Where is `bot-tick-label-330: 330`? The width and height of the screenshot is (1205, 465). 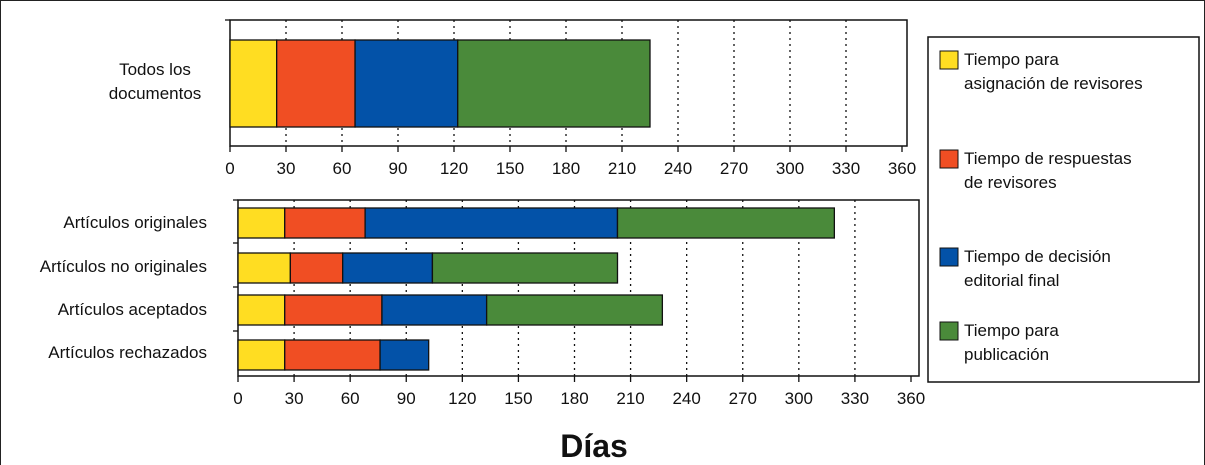 bot-tick-label-330: 330 is located at coordinates (855, 398).